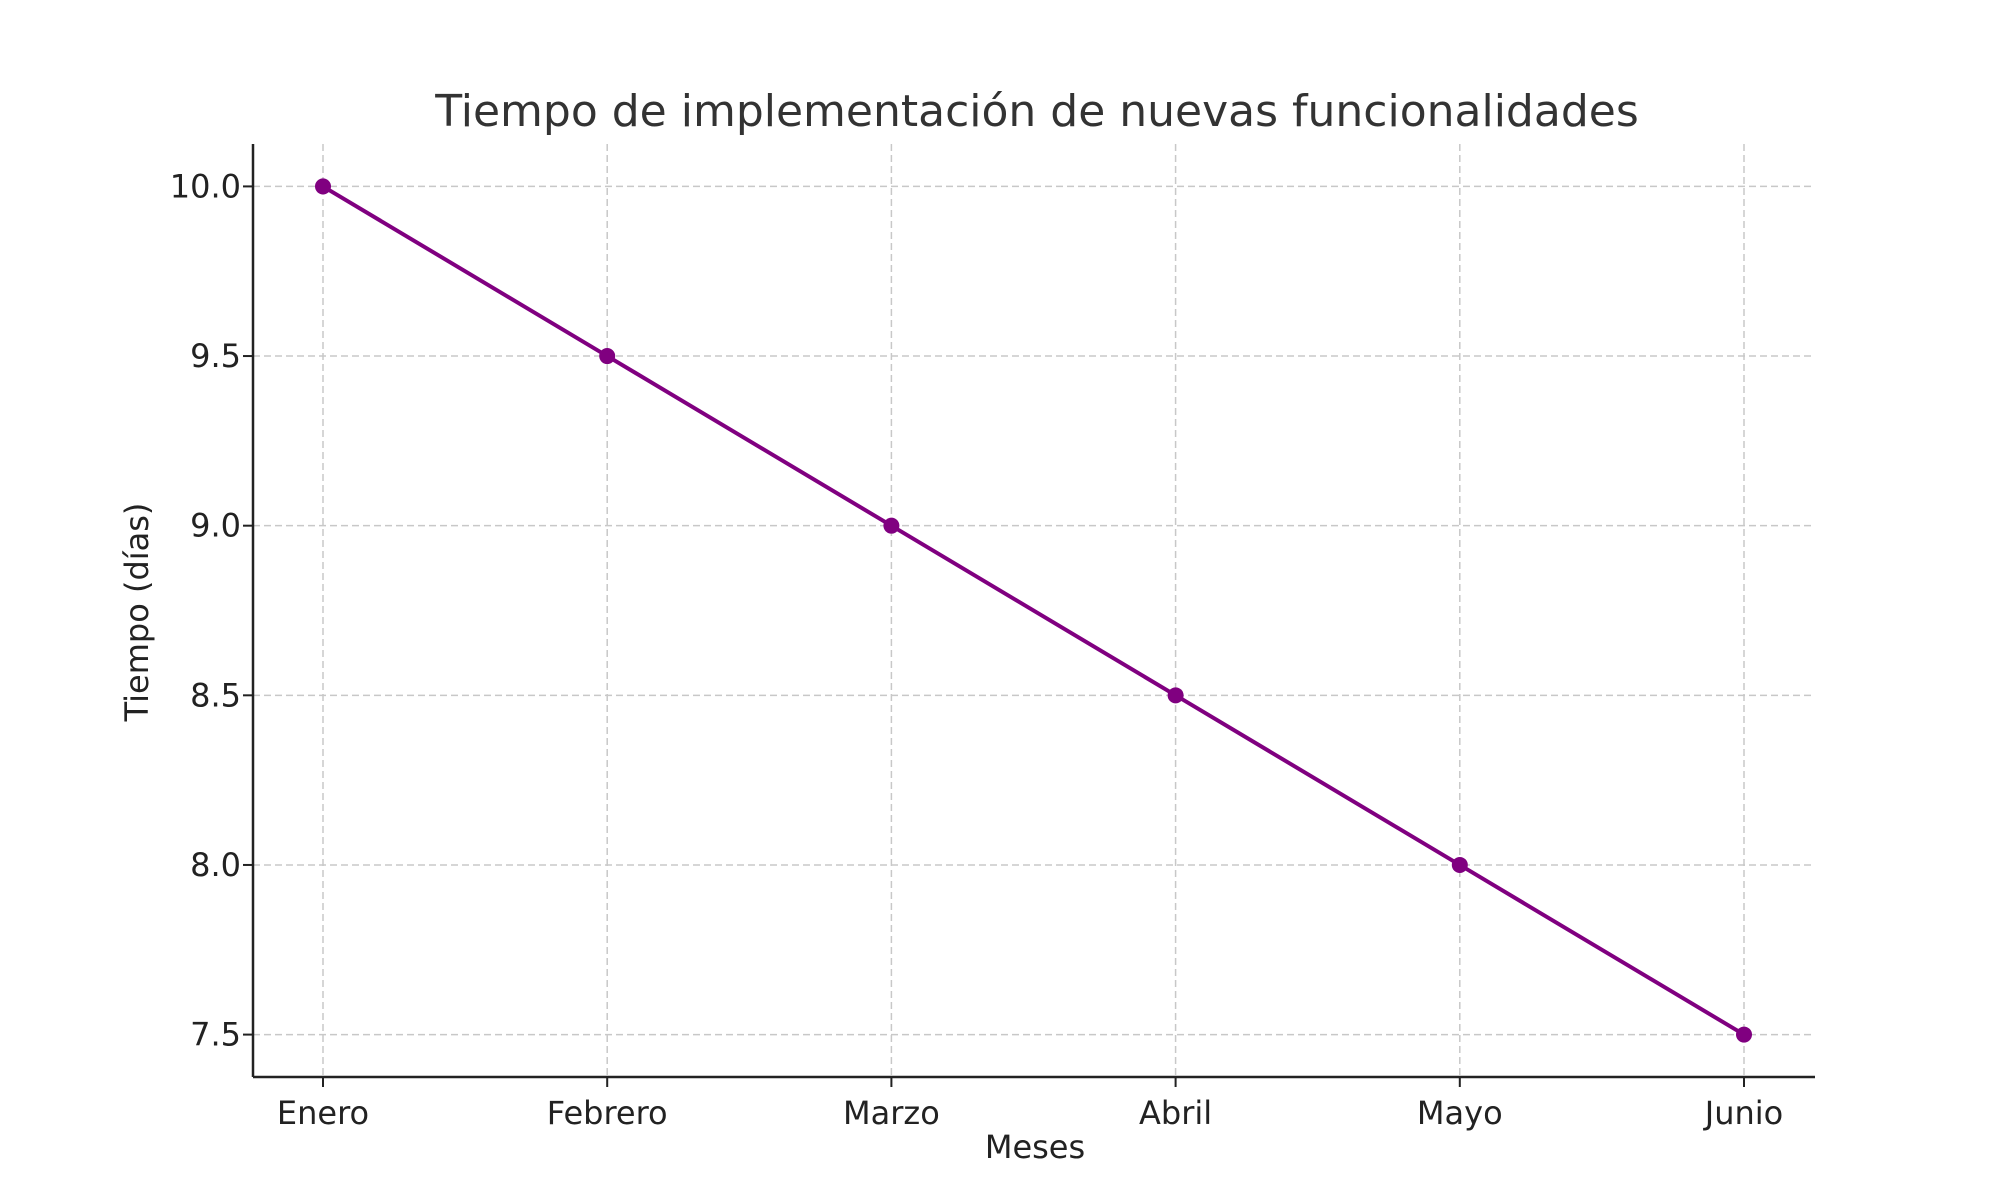 This screenshot has width=2000, height=1200. What do you see at coordinates (215, 695) in the screenshot?
I see `y-tick-label: 8.5` at bounding box center [215, 695].